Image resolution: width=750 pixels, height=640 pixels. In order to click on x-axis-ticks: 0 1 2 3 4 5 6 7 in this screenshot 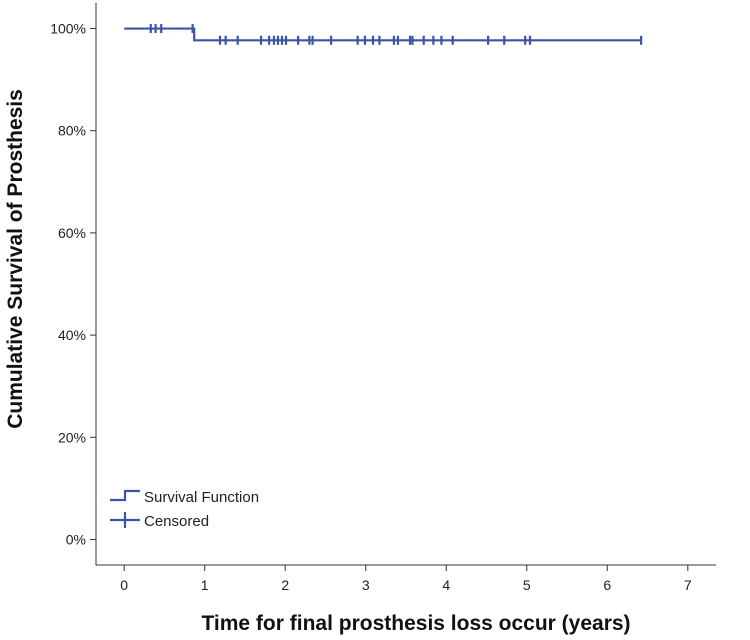, I will do `click(406, 579)`.